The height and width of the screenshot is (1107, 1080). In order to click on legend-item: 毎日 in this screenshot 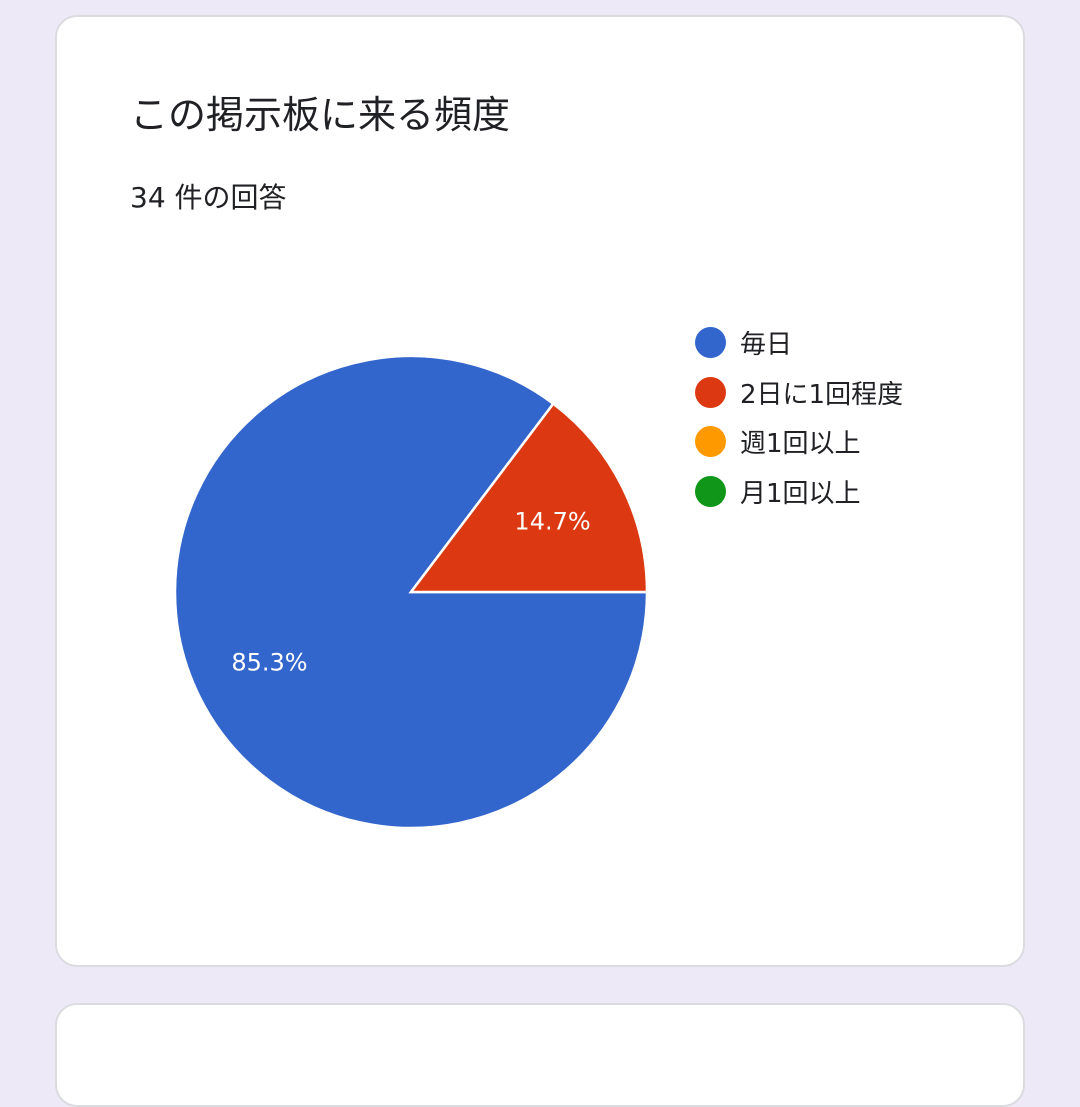, I will do `click(799, 343)`.